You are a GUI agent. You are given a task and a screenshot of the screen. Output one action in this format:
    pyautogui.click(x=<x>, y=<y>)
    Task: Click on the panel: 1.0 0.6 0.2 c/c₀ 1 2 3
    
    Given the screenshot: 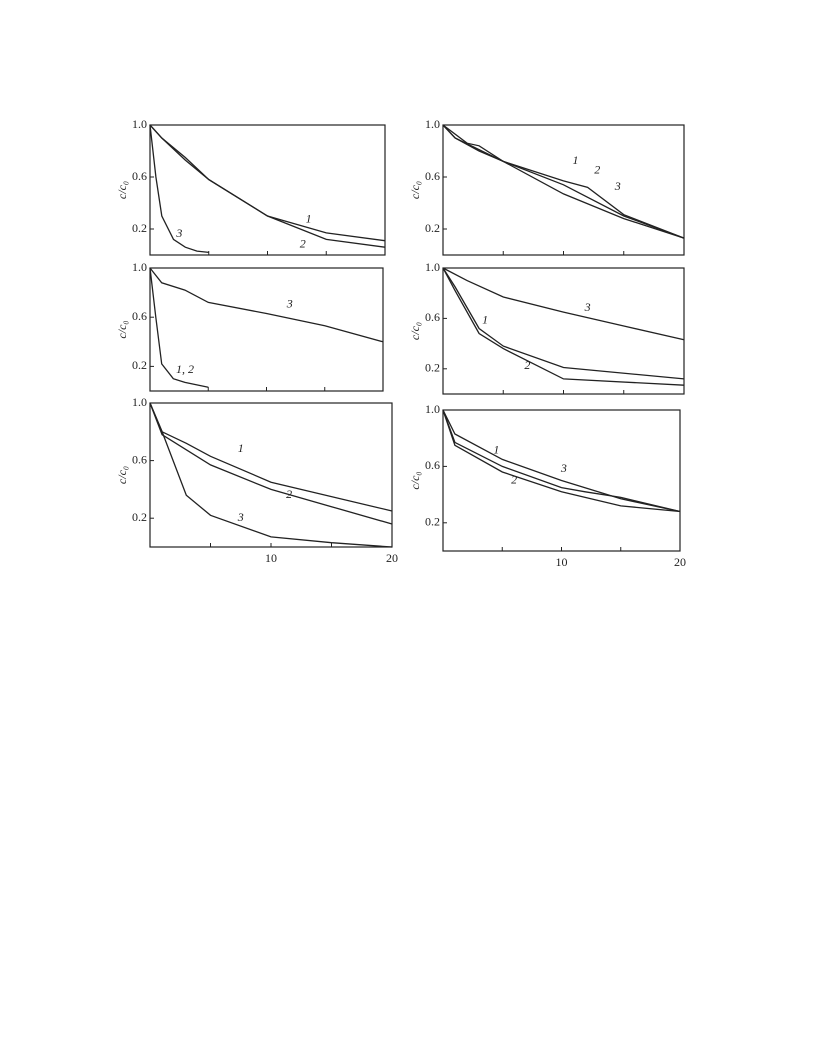 What is the action you would take?
    pyautogui.click(x=546, y=327)
    